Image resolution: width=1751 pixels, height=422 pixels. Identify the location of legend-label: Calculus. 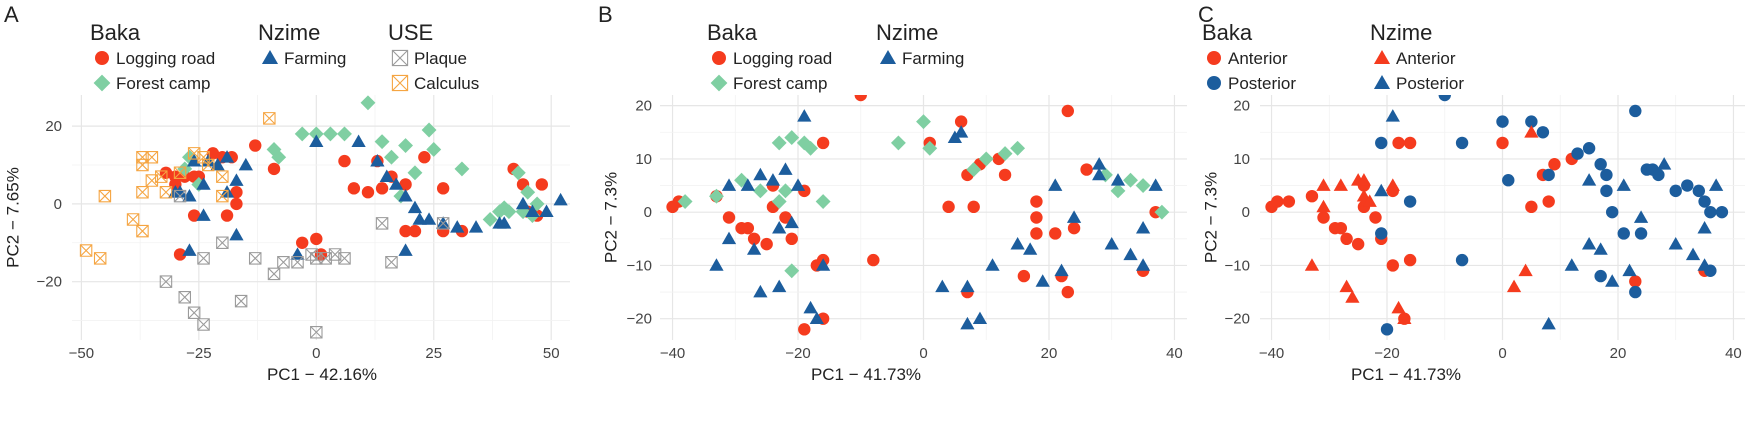
(446, 83).